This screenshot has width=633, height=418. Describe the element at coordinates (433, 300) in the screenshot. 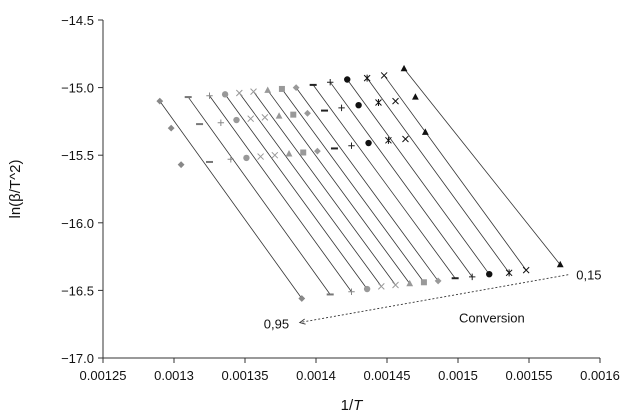

I see `conversion-annotation: 0,15 0,95 Conversion` at that location.